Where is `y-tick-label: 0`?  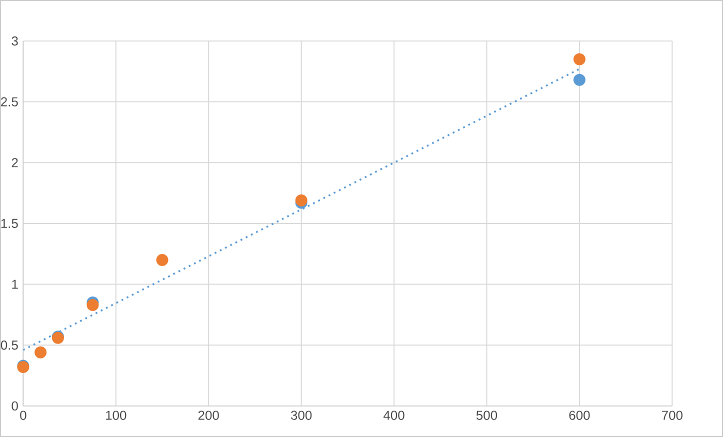
y-tick-label: 0 is located at coordinates (15, 406).